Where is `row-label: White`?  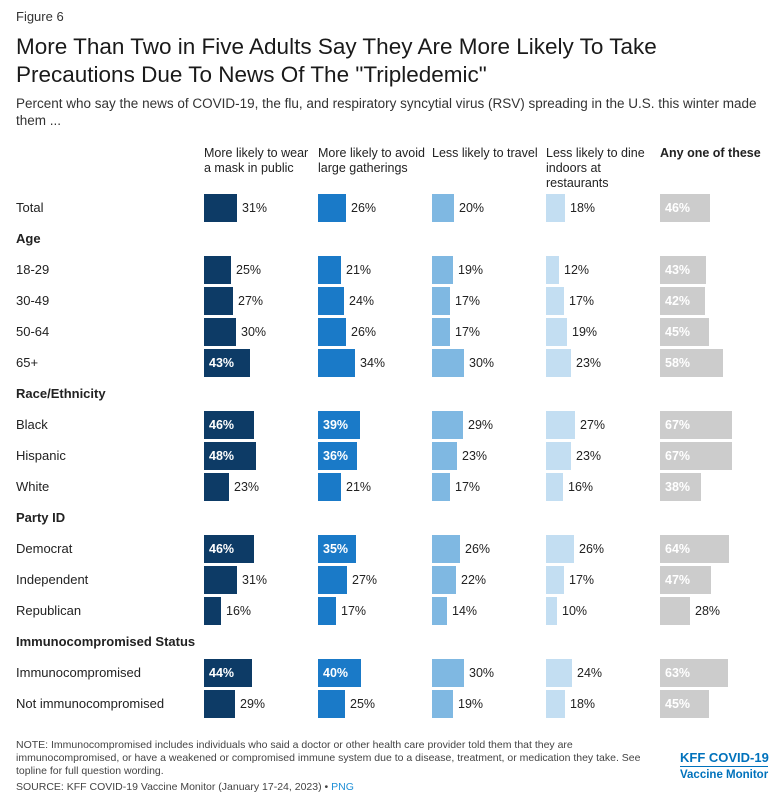
row-label: White is located at coordinates (33, 486).